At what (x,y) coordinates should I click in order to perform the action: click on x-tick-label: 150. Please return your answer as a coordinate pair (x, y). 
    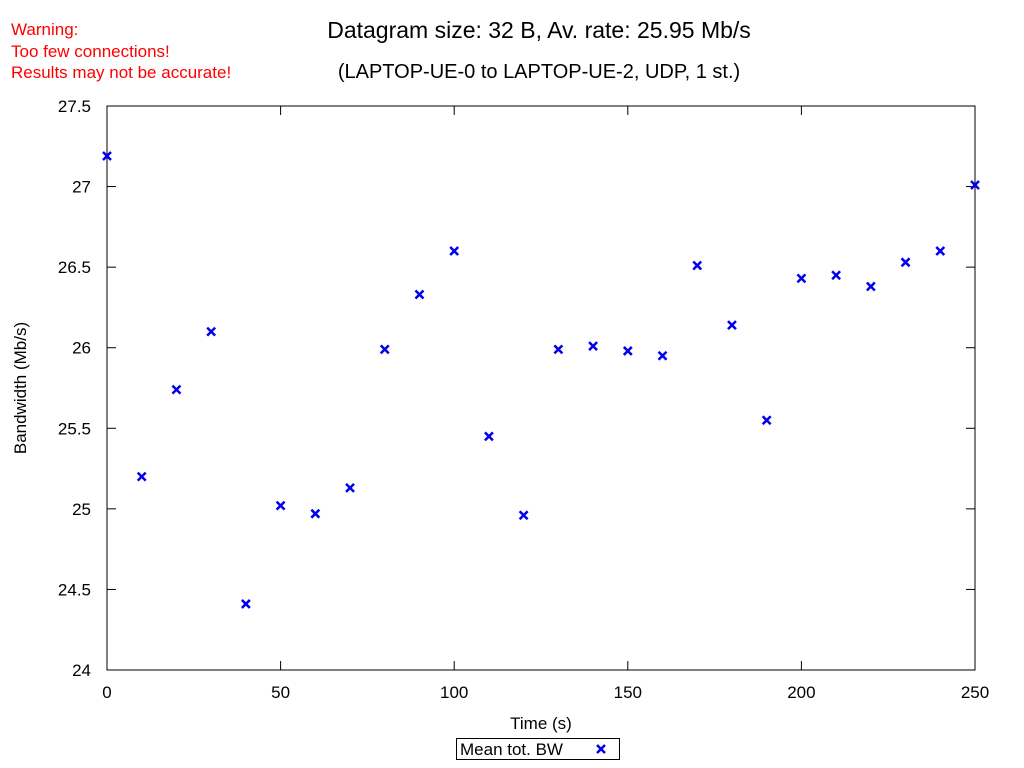
    Looking at the image, I should click on (628, 692).